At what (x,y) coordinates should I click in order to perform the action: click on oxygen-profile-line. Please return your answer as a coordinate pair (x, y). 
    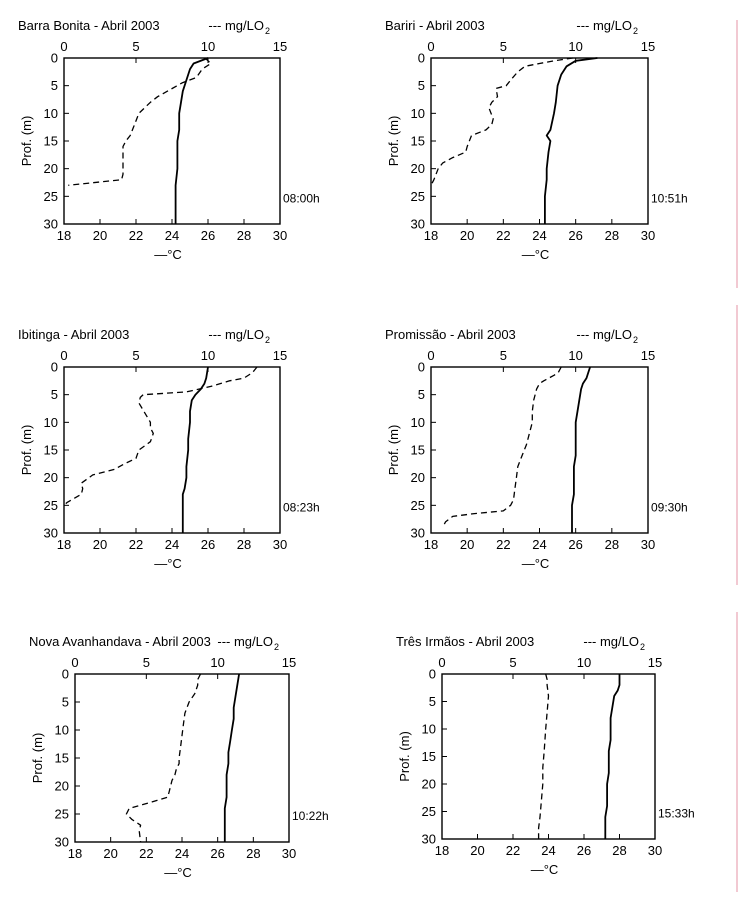
    Looking at the image, I should click on (501, 121).